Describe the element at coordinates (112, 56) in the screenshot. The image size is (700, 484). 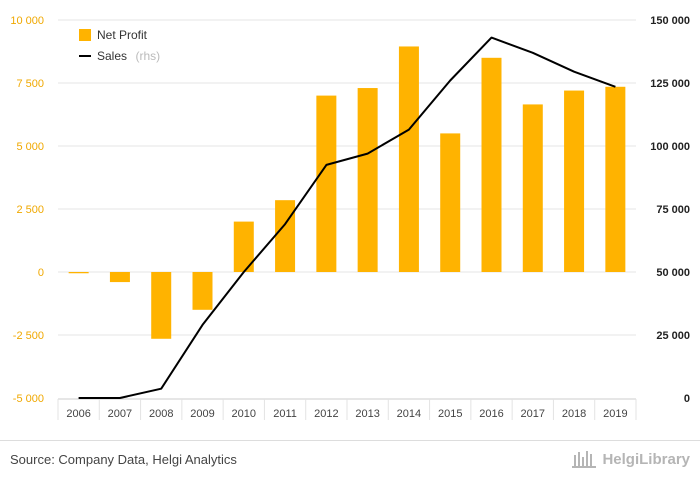
I see `legend-sales-name: Sales` at that location.